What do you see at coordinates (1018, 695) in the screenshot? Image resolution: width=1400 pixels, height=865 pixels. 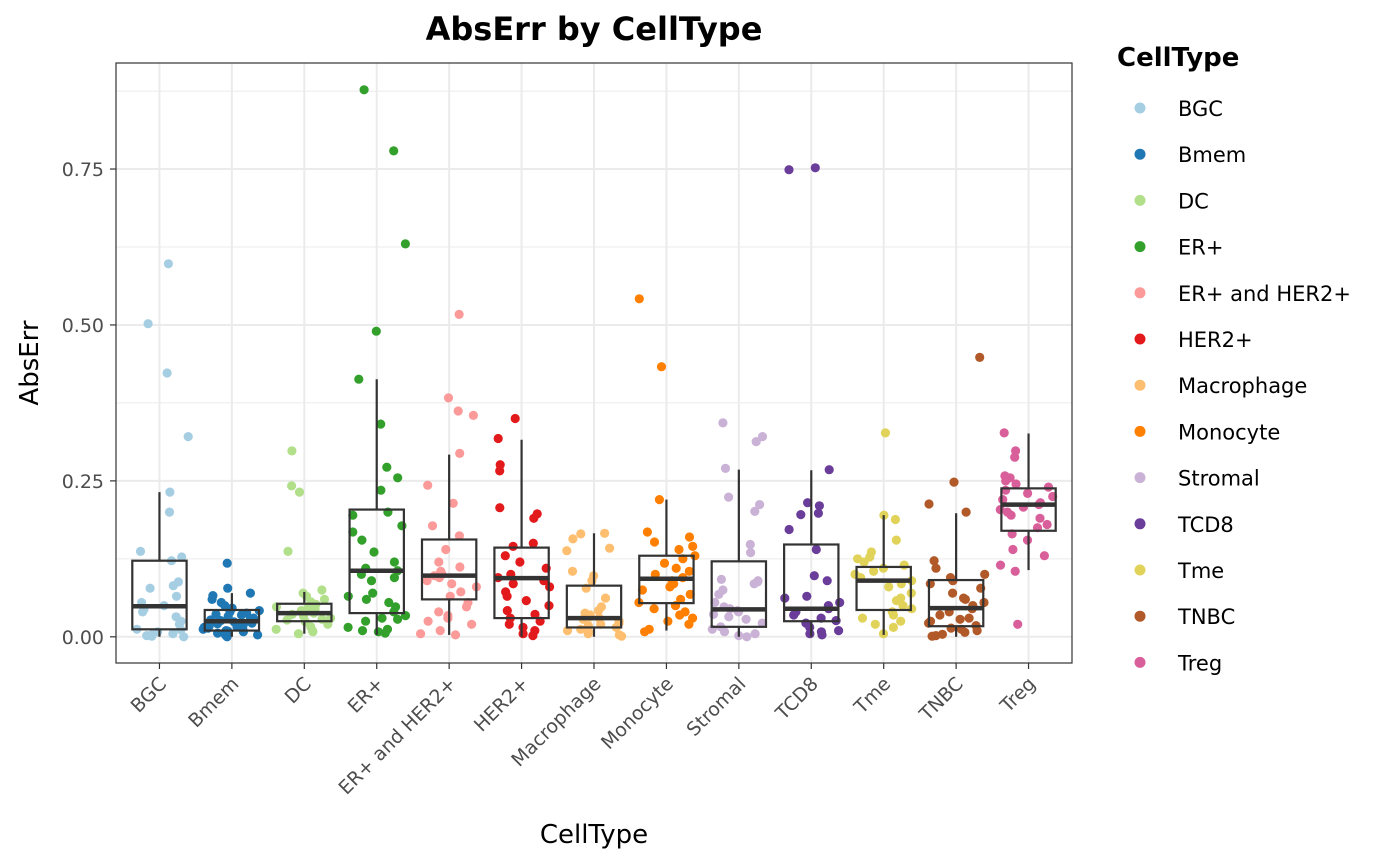 I see `x-tick-label: Treg` at bounding box center [1018, 695].